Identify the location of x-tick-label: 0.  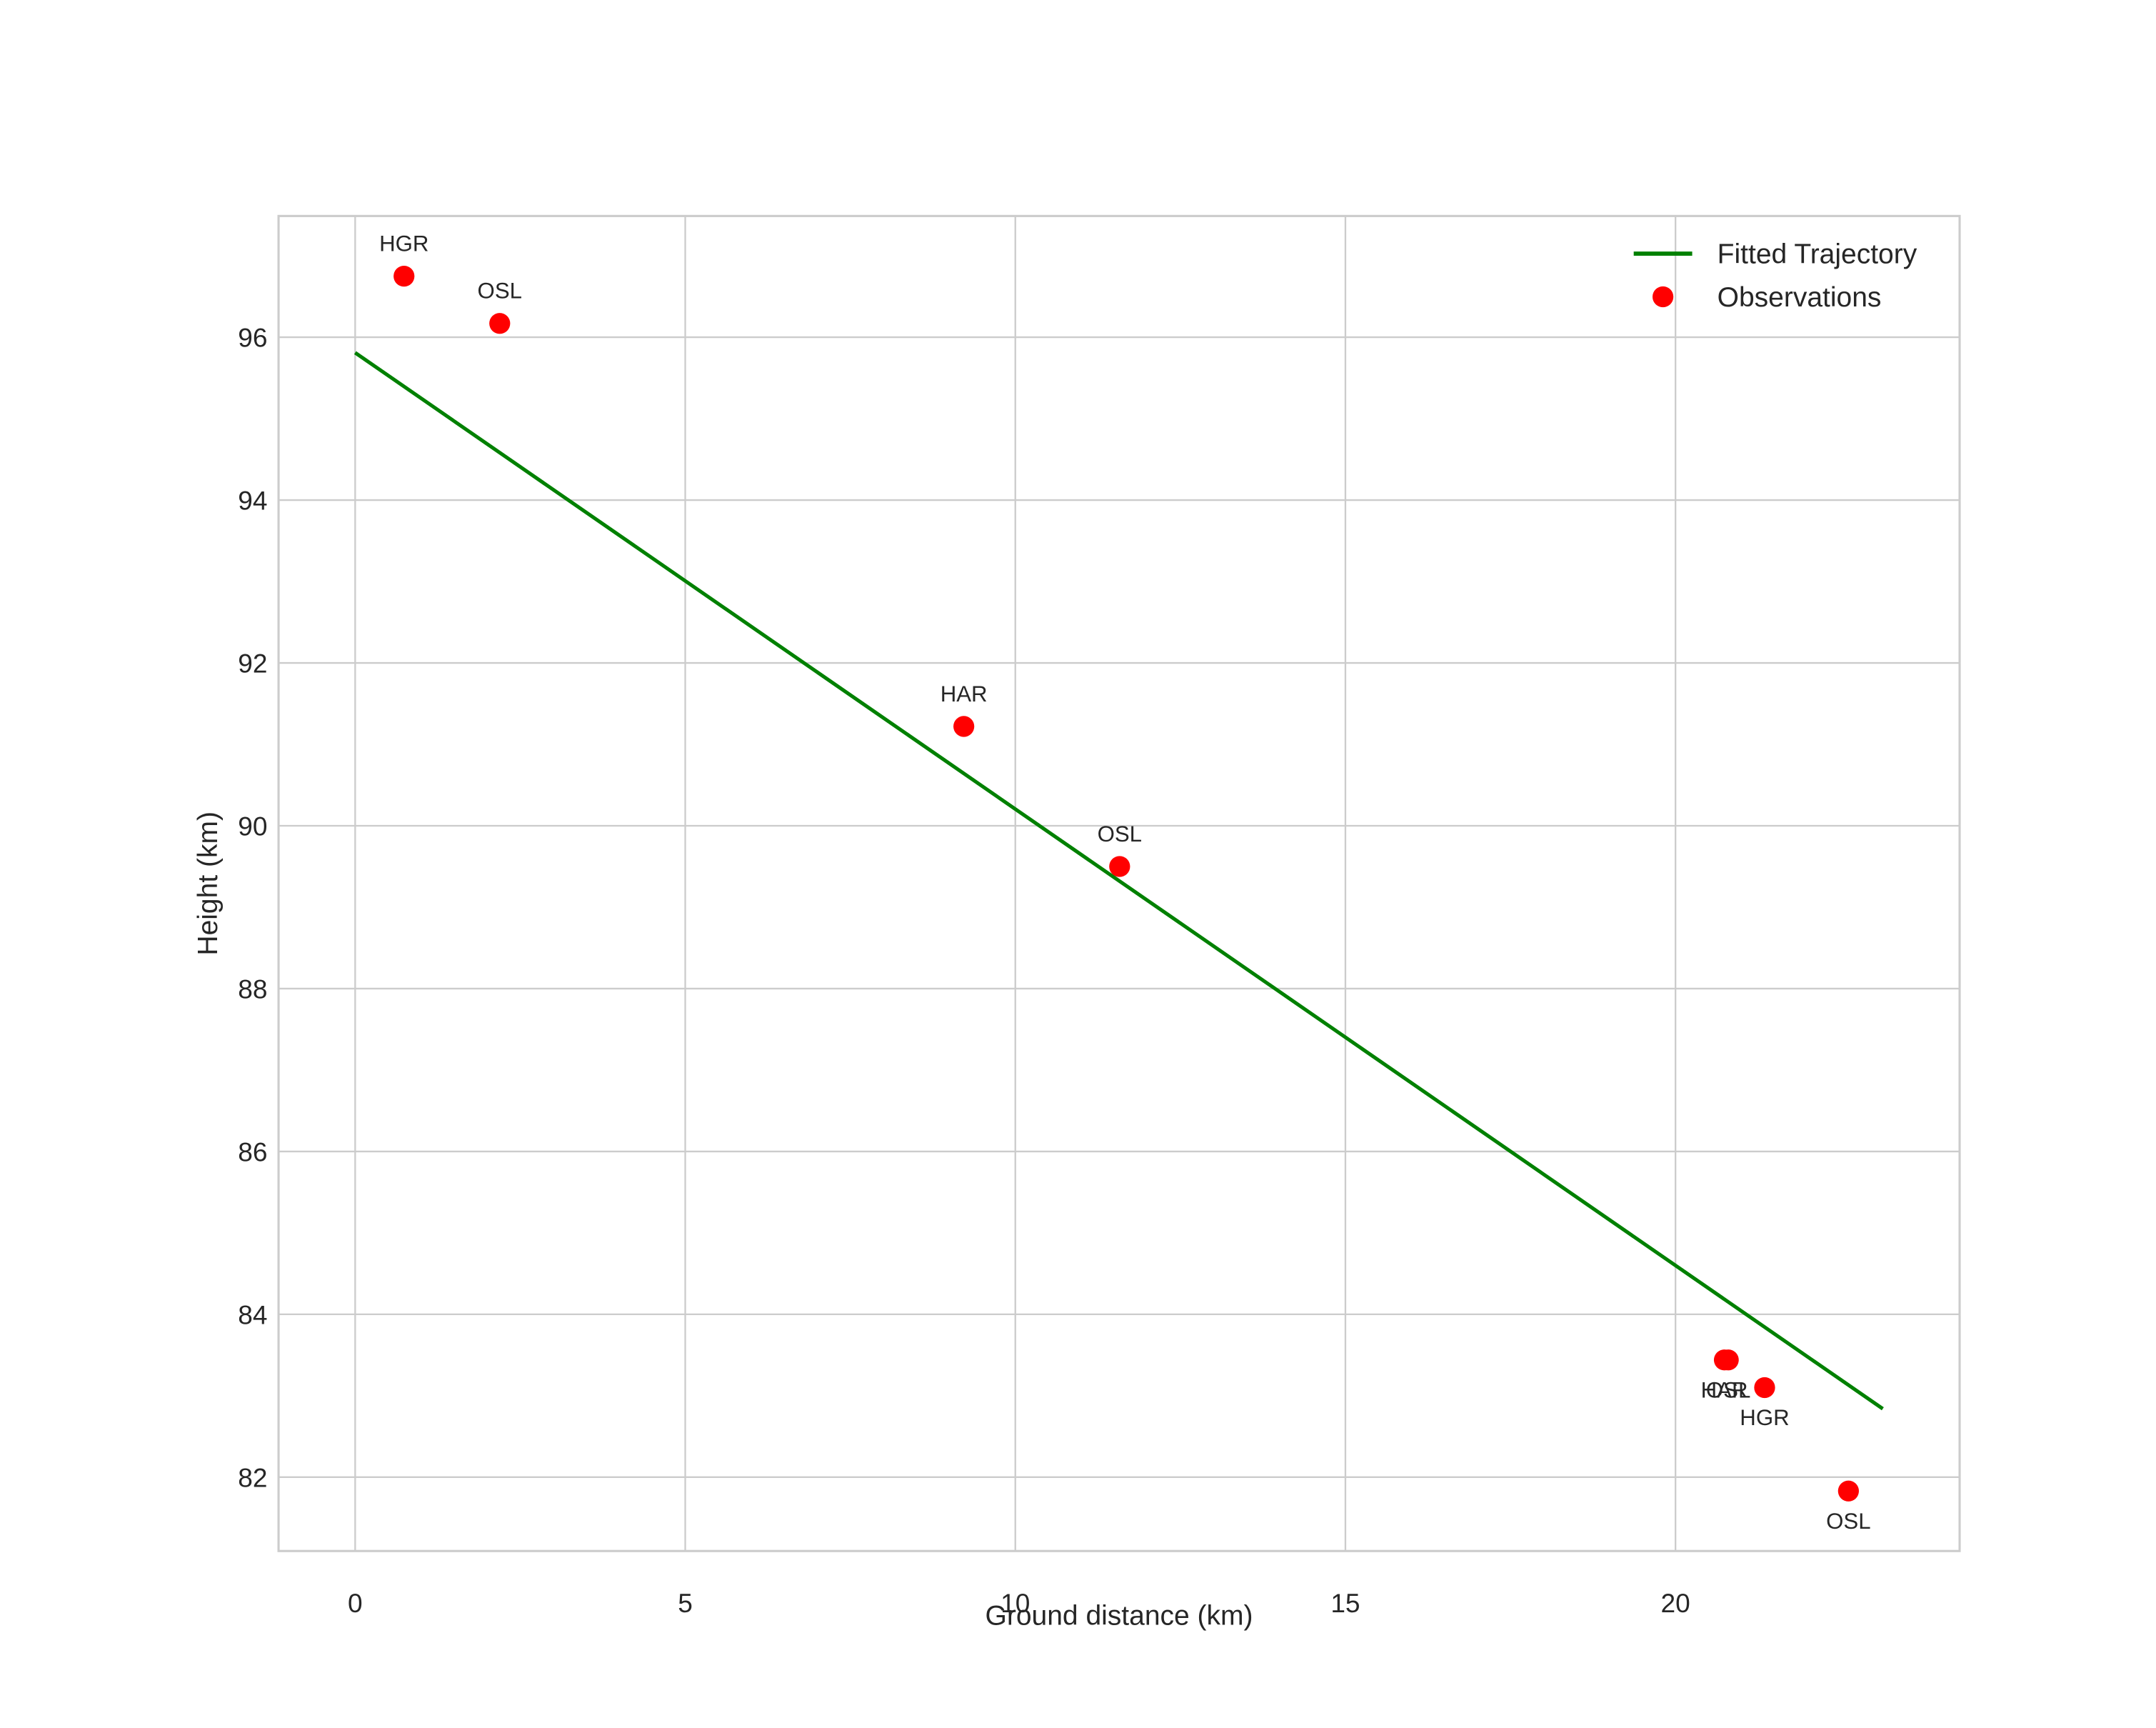
(356, 1603).